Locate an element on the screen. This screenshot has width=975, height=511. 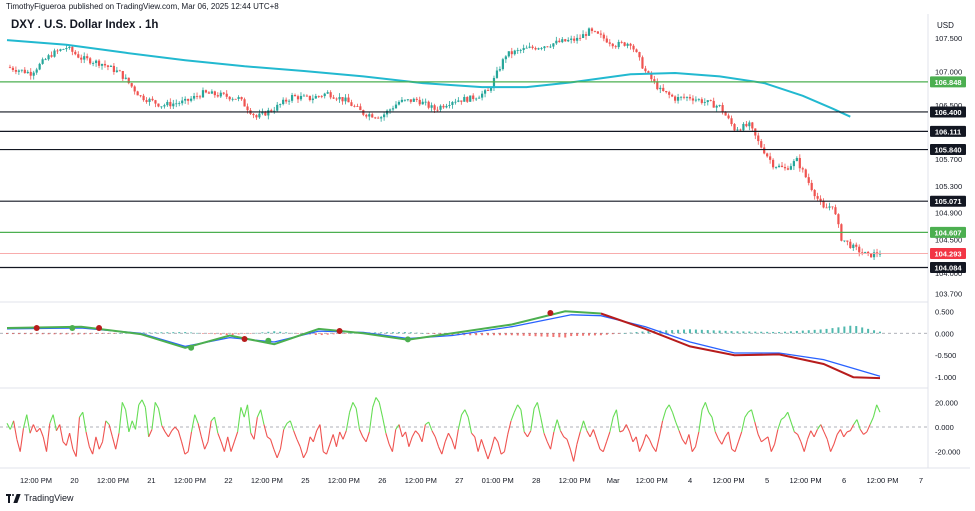
tradingview-logo: TradingView is located at coordinates (40, 498).